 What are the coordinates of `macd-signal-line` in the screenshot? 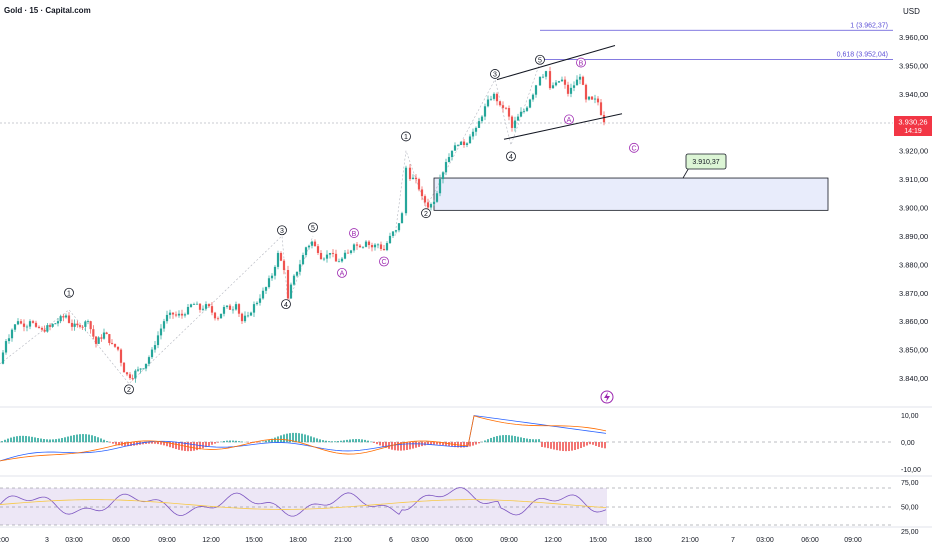 It's located at (303, 438).